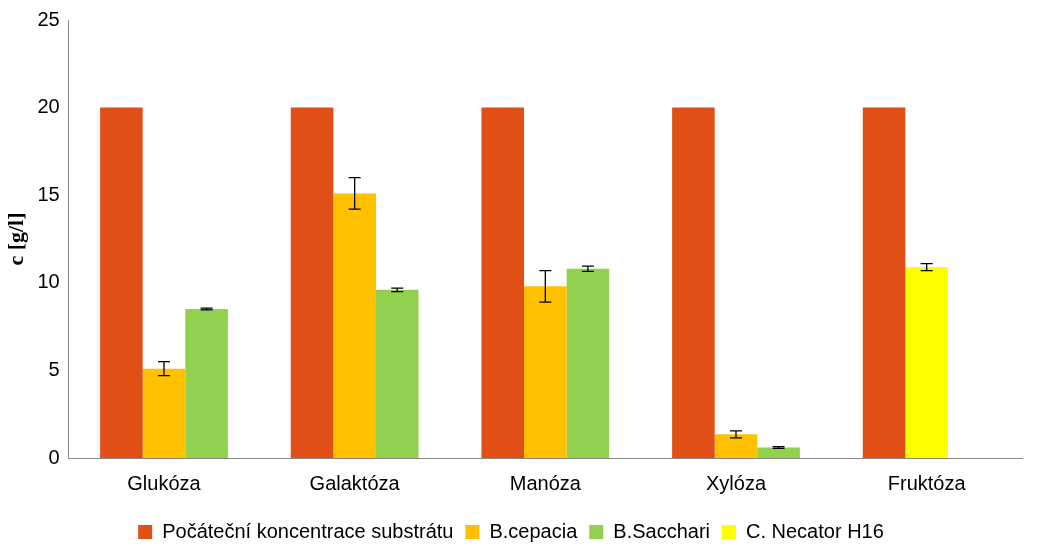 The width and height of the screenshot is (1042, 552). What do you see at coordinates (54, 456) in the screenshot?
I see `y-tick-label: 0` at bounding box center [54, 456].